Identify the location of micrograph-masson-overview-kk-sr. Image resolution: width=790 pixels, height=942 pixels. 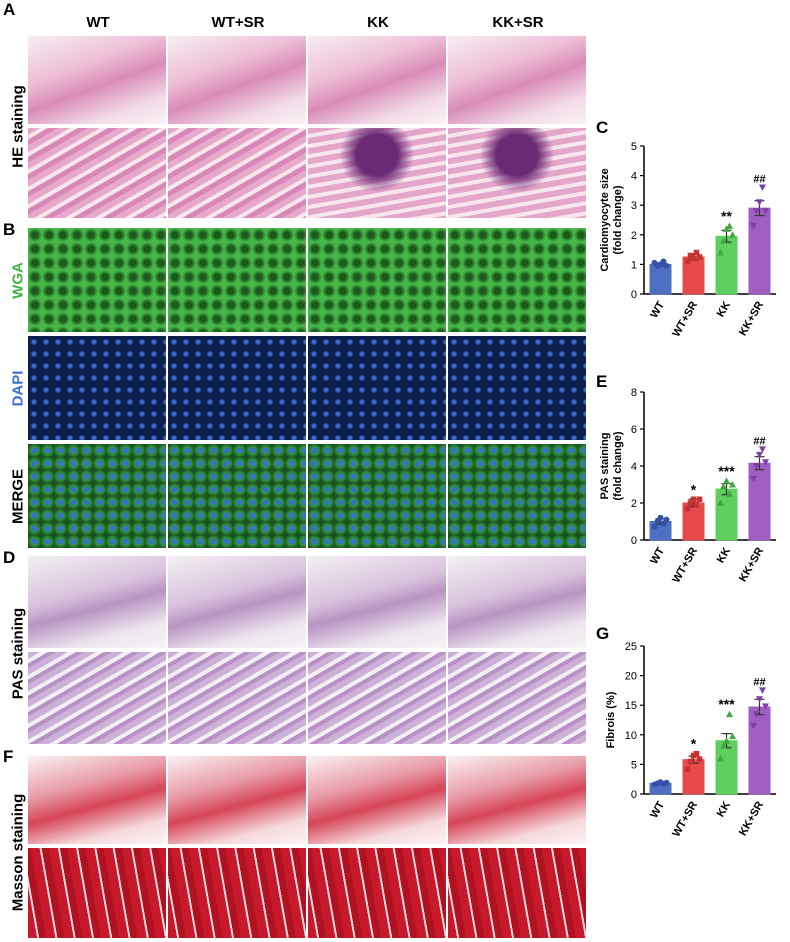
(517, 800).